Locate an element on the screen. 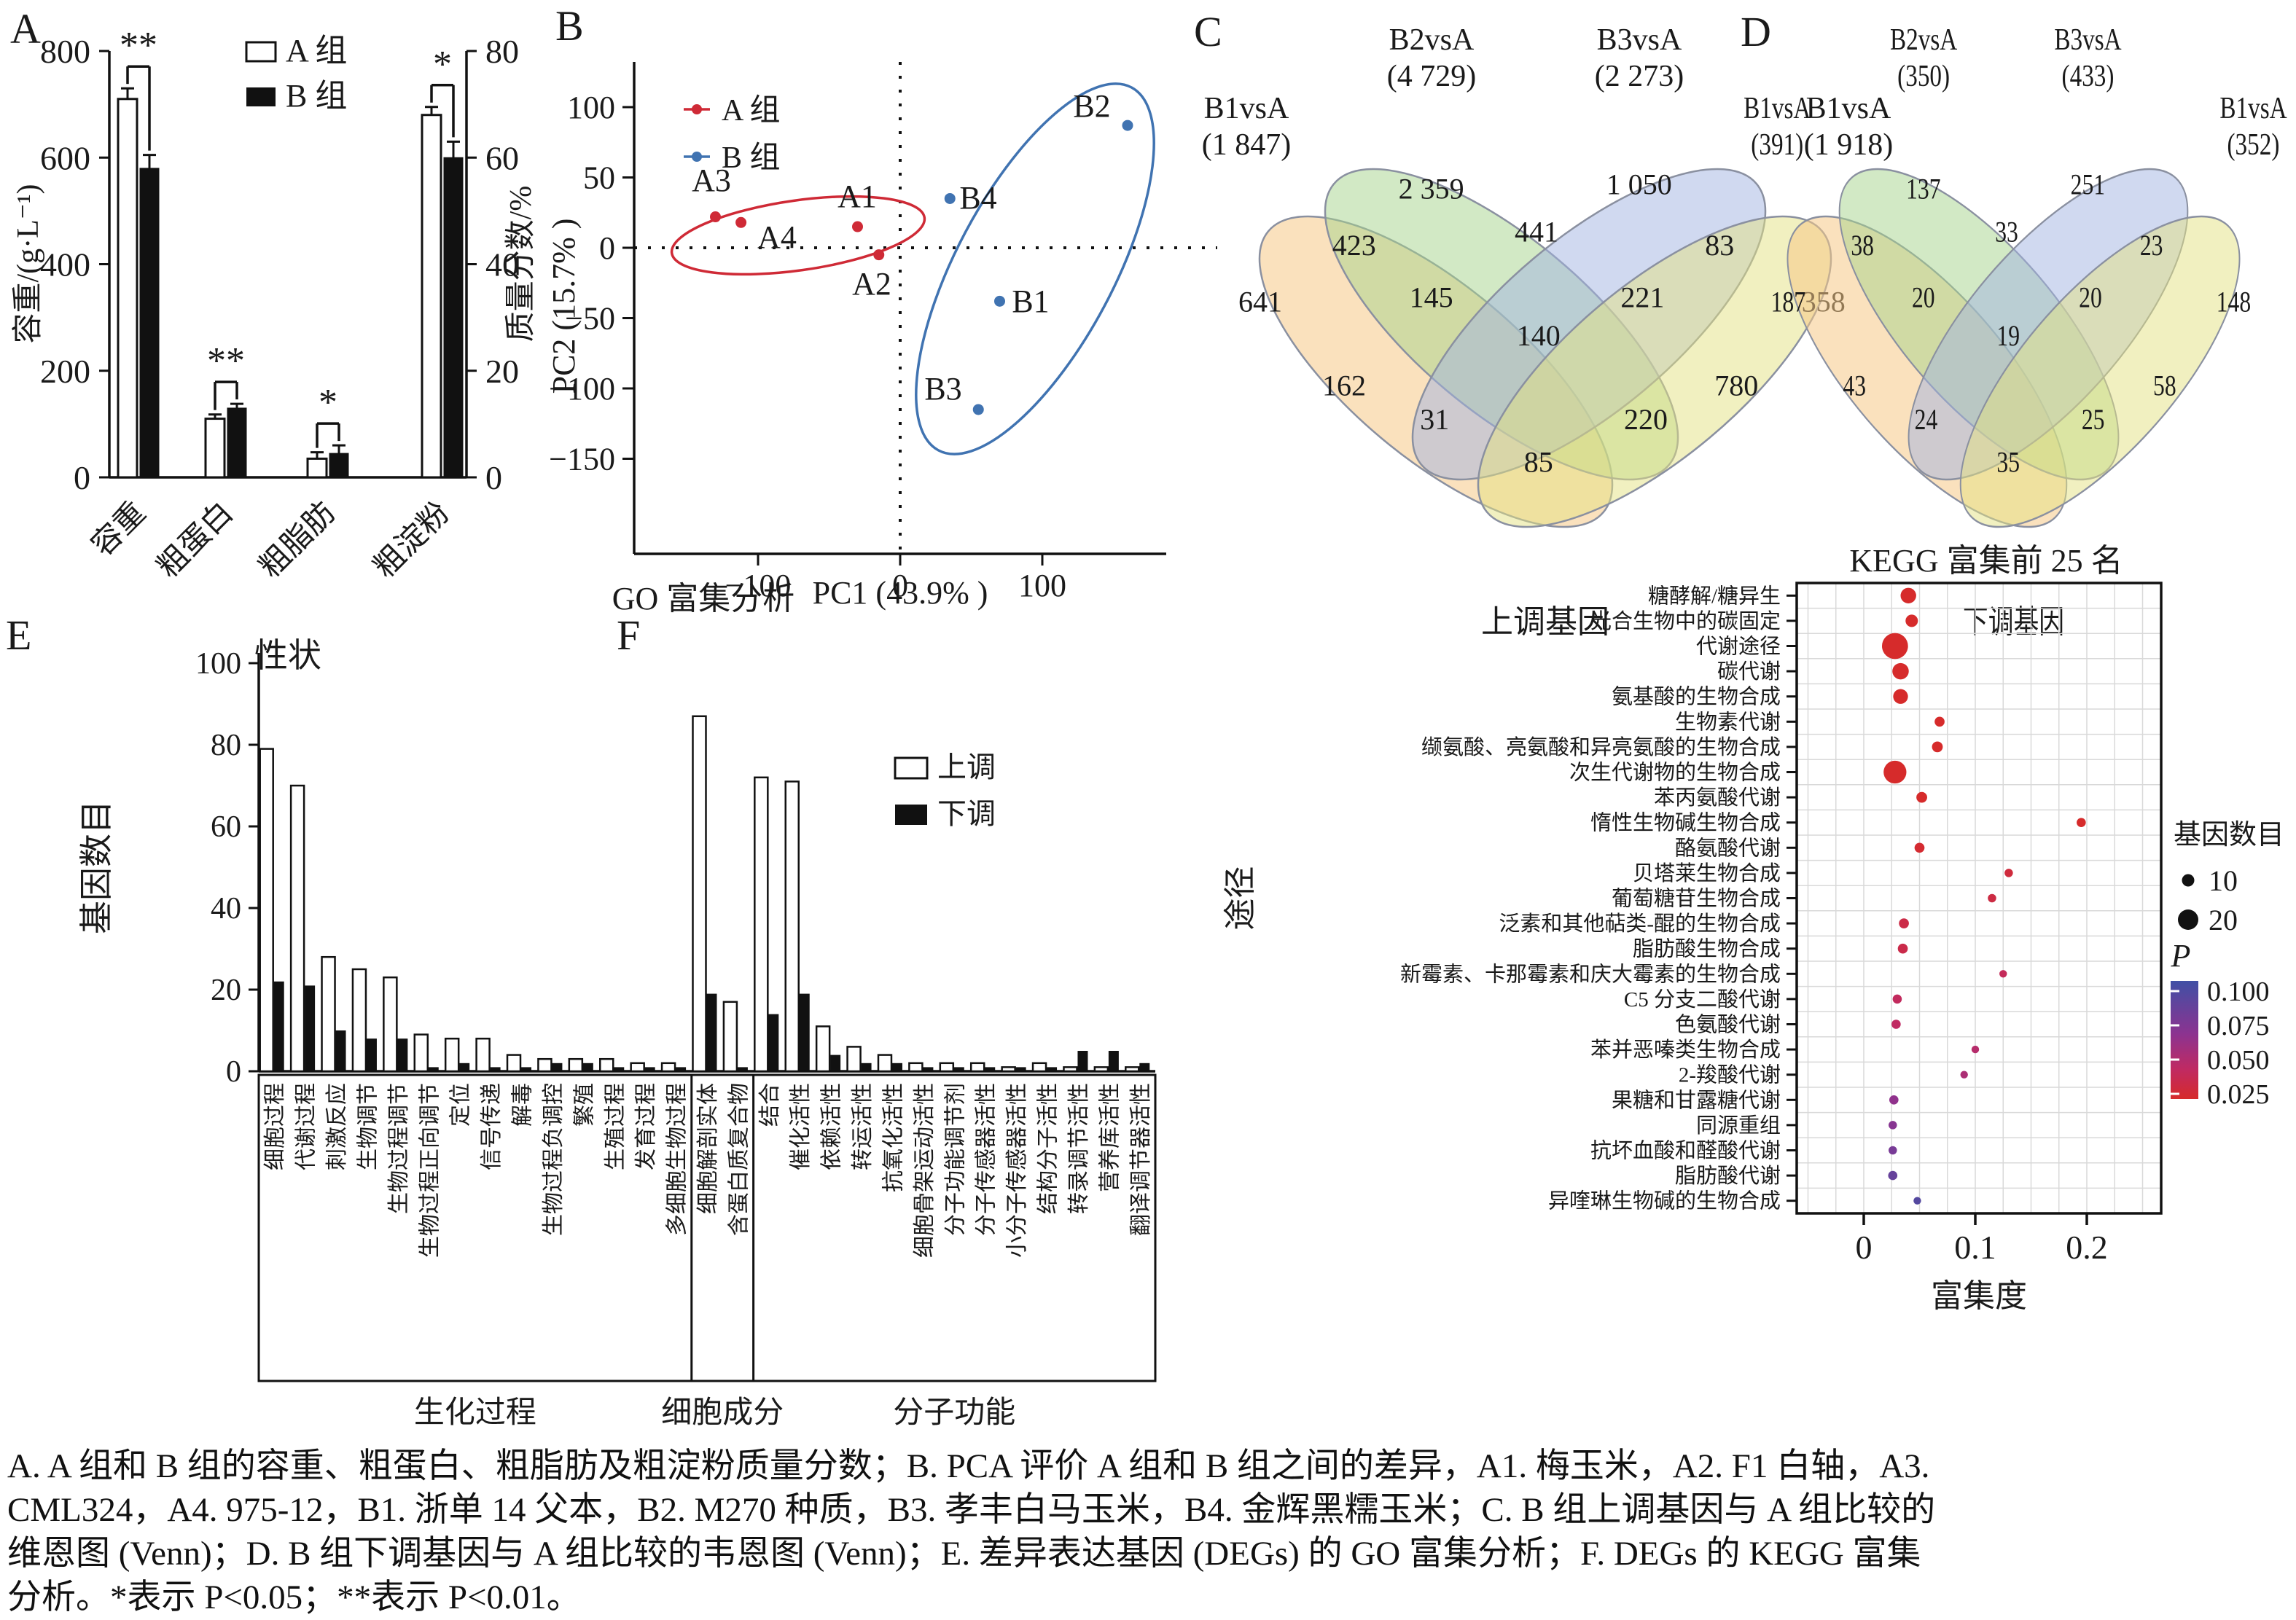 This screenshot has height=1620, width=2296. bar-up-解毒 is located at coordinates (514, 1063).